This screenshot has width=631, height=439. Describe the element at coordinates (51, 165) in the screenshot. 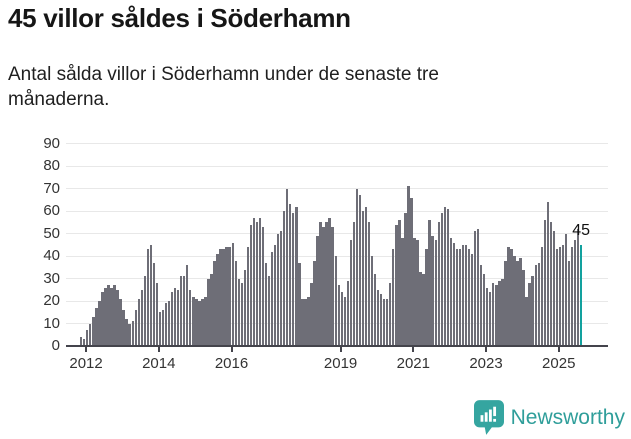

I see `y-axis-label: 80` at that location.